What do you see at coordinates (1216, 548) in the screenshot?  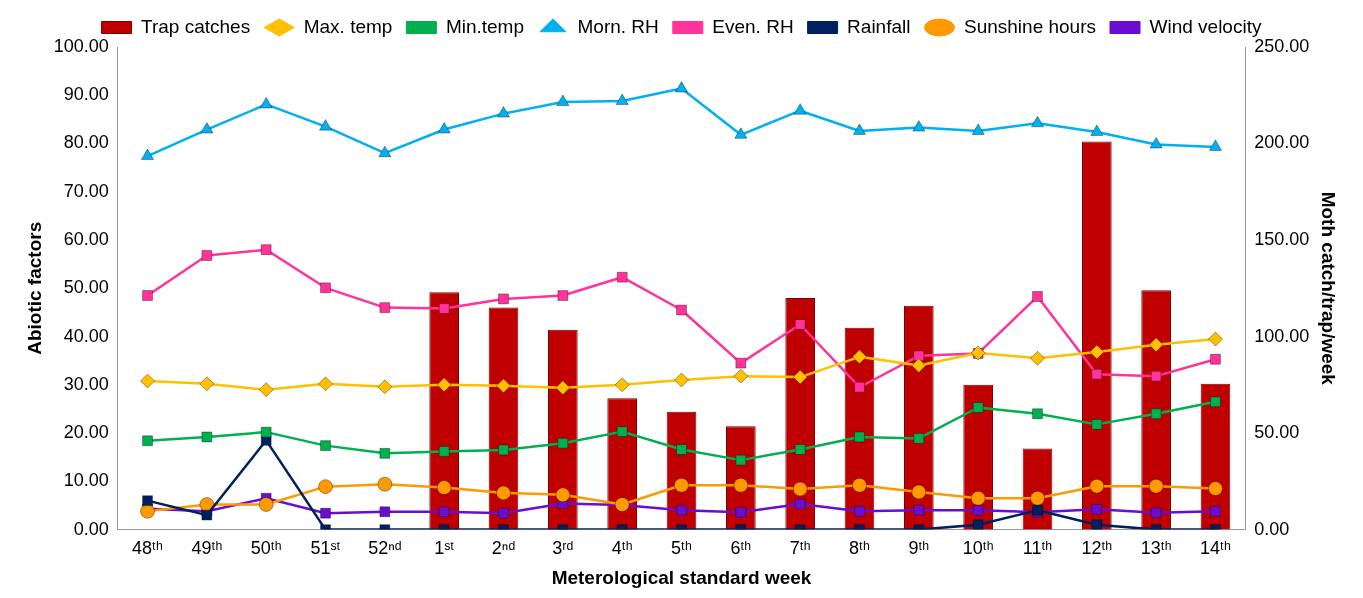 I see `x-tick-label: 14ᵗʰ` at bounding box center [1216, 548].